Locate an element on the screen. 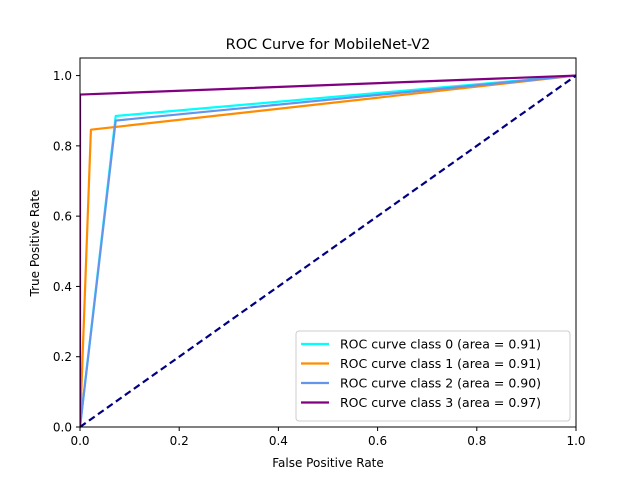 The width and height of the screenshot is (640, 480). y-axis-ticks: 0.0 0.2 0.4 0.6 0.8 1.0 is located at coordinates (66, 252).